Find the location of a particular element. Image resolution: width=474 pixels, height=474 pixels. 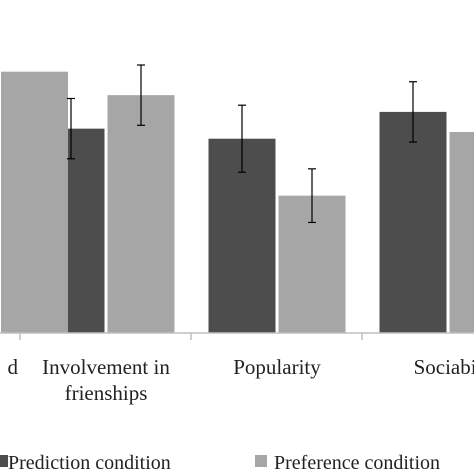

category-label-3: Sociabil is located at coordinates (444, 367).